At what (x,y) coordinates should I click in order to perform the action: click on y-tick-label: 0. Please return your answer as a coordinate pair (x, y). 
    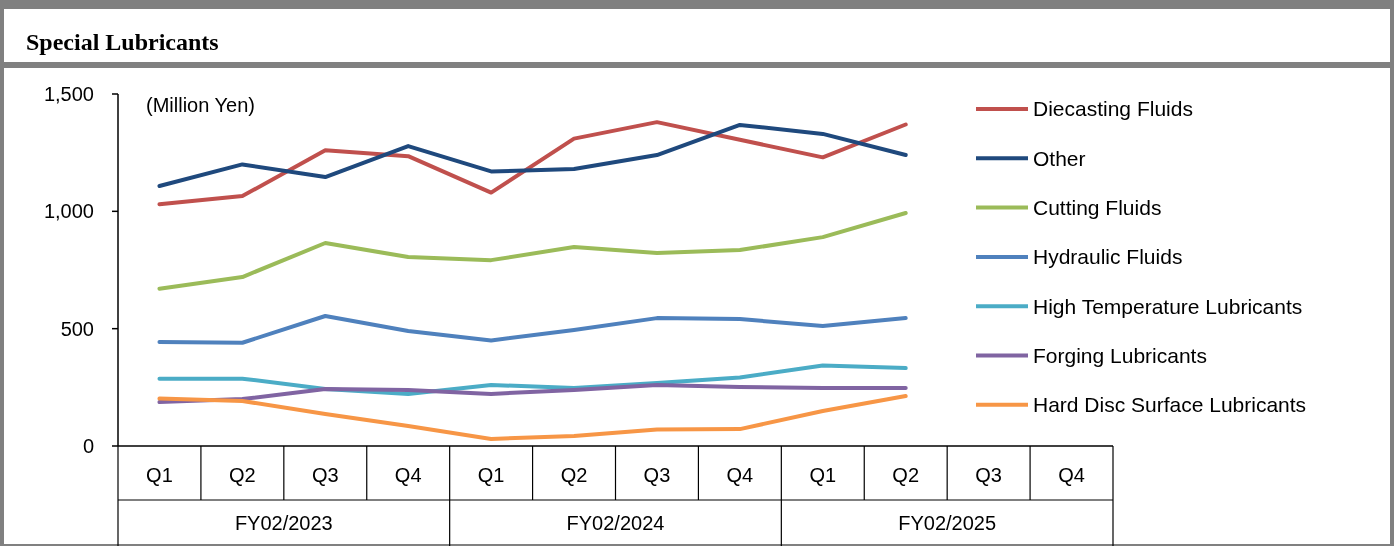
    Looking at the image, I should click on (88, 446).